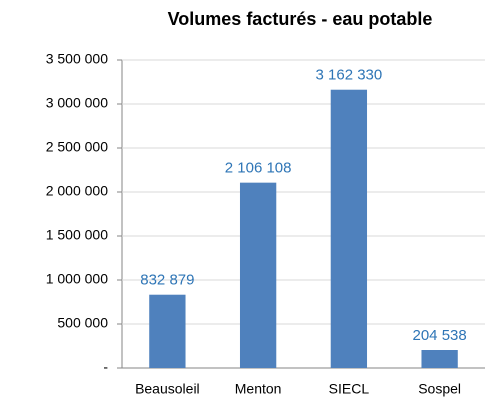 The height and width of the screenshot is (405, 489). Describe the element at coordinates (349, 389) in the screenshot. I see `x-tick-label: SIECL` at that location.